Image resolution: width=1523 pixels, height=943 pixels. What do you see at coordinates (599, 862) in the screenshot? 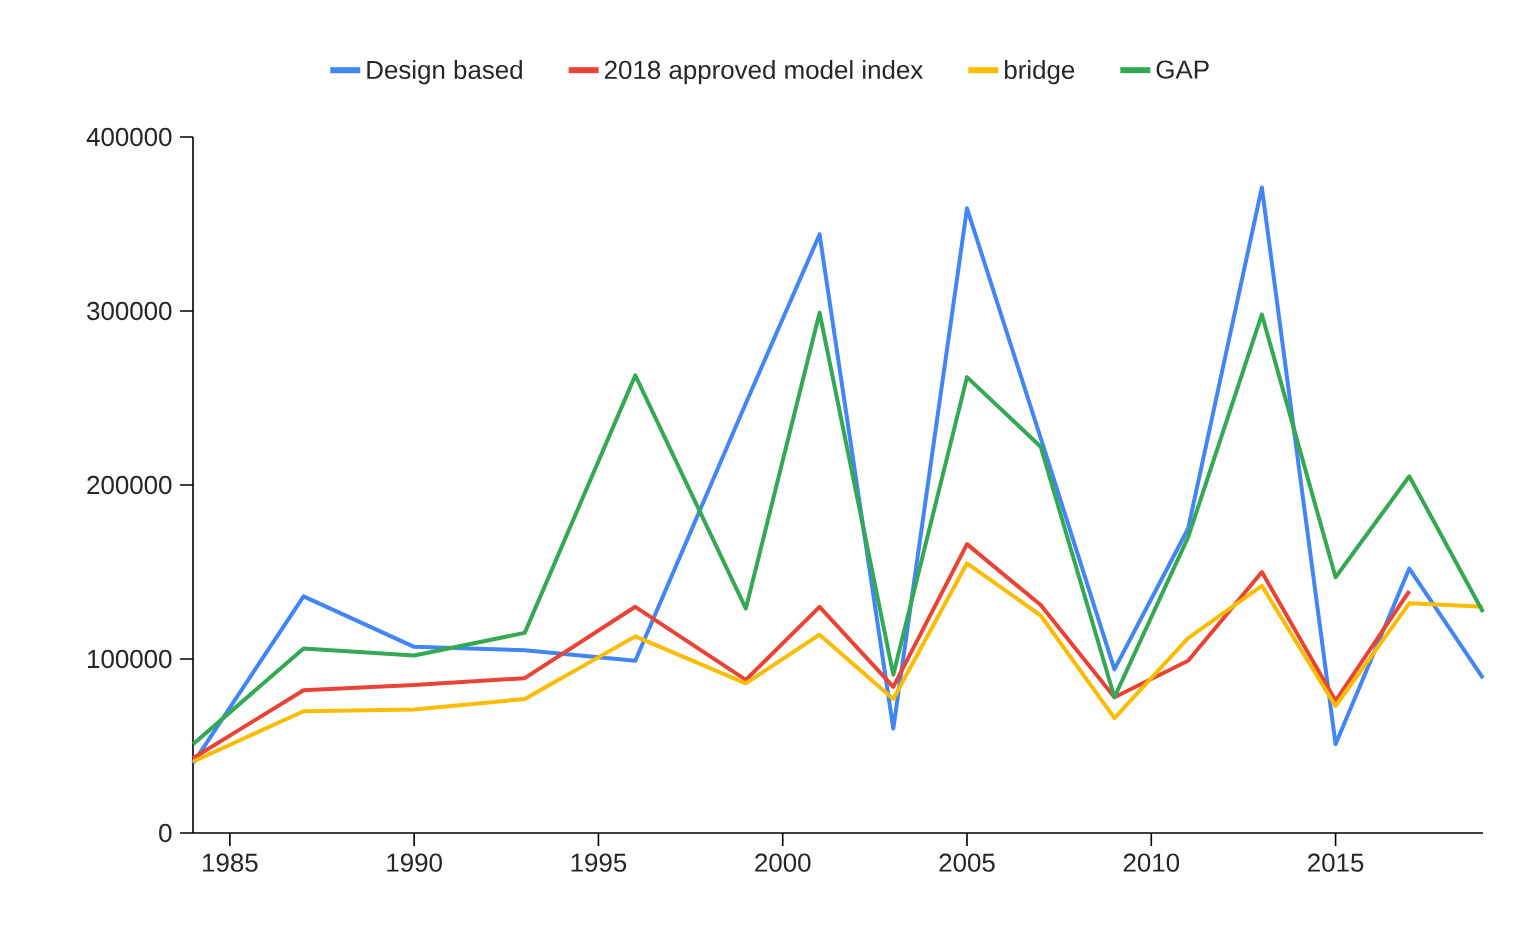
I see `x-tick-label: 1995` at bounding box center [599, 862].